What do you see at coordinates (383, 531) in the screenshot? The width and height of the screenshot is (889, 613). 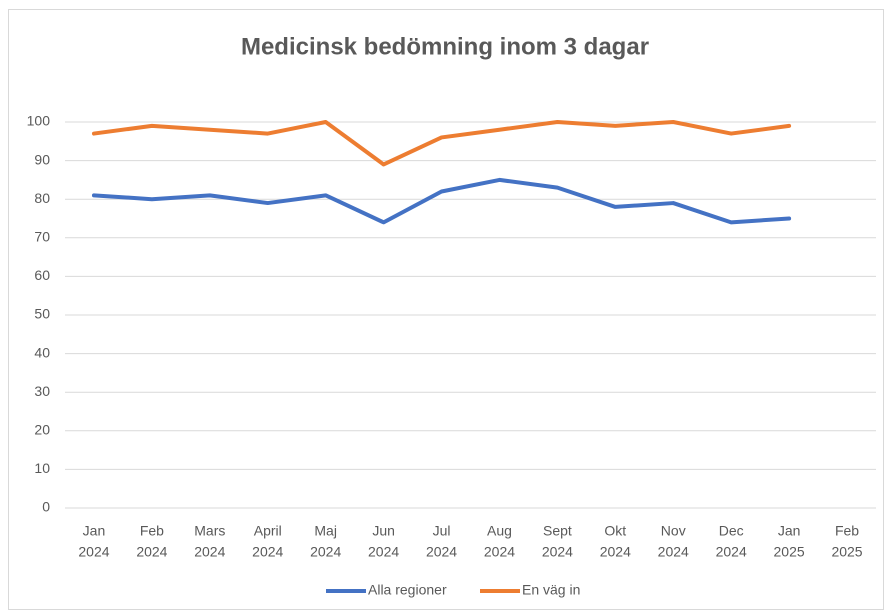 I see `x-tick-label: Jun` at bounding box center [383, 531].